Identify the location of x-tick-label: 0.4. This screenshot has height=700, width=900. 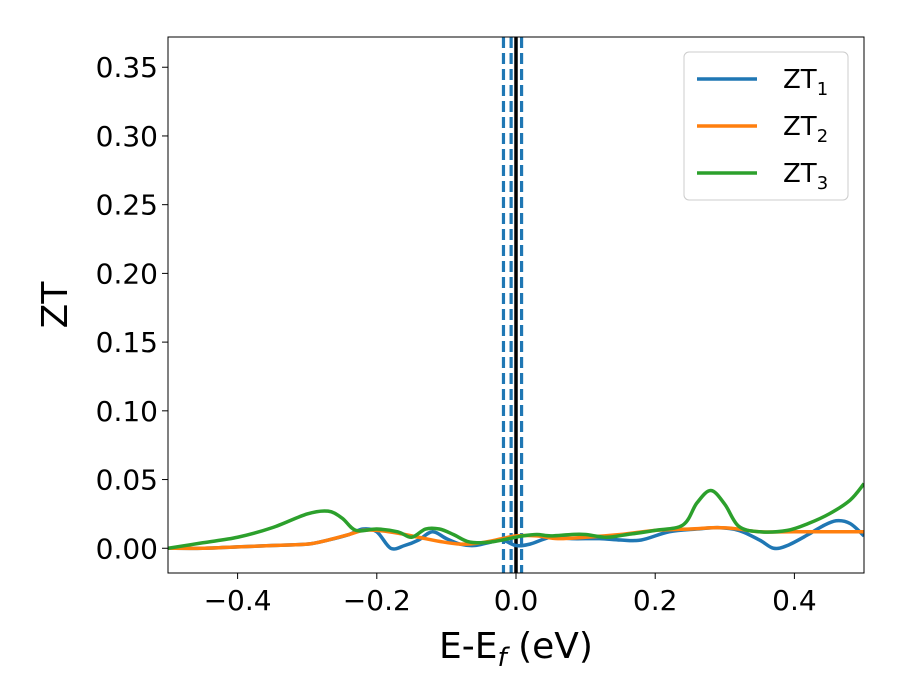
(794, 600).